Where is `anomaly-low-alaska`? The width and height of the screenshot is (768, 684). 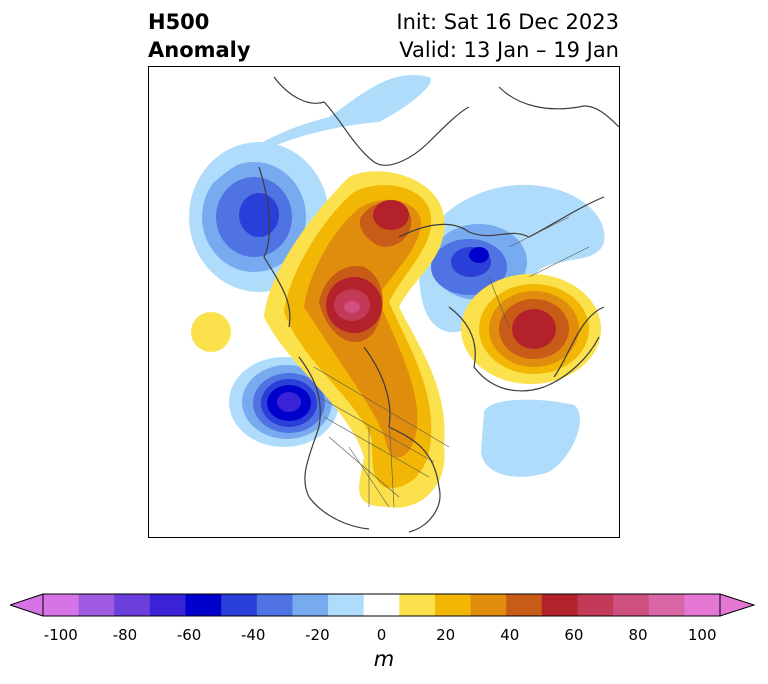 anomaly-low-alaska is located at coordinates (259, 217).